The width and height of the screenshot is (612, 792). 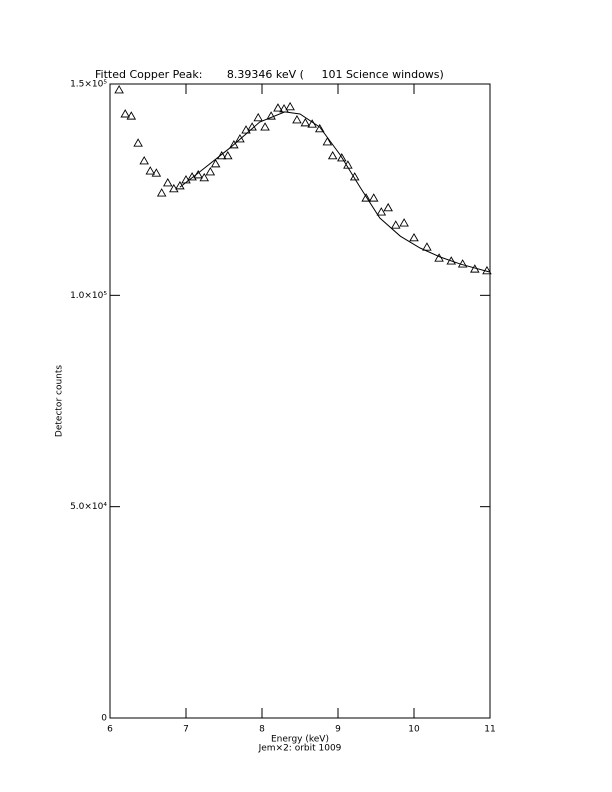 What do you see at coordinates (88, 85) in the screenshot?
I see `y-tick-label: 1.5×10⁵` at bounding box center [88, 85].